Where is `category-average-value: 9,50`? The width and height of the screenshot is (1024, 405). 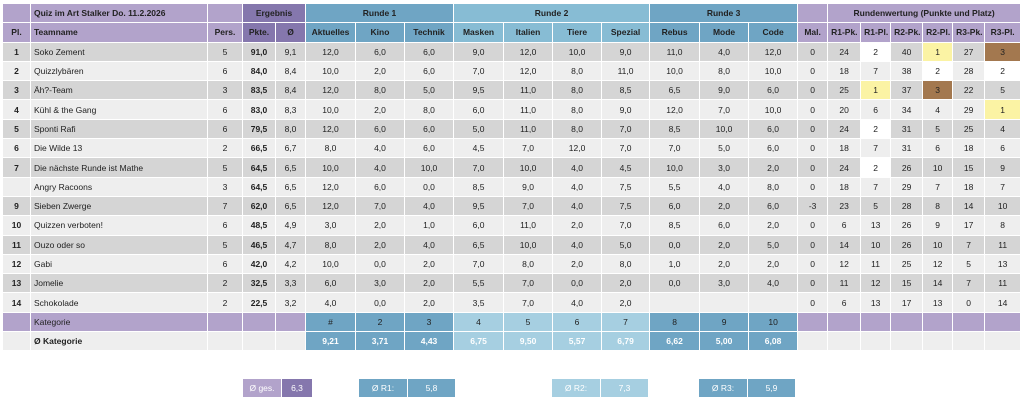
category-average-value: 9,50 is located at coordinates (528, 341).